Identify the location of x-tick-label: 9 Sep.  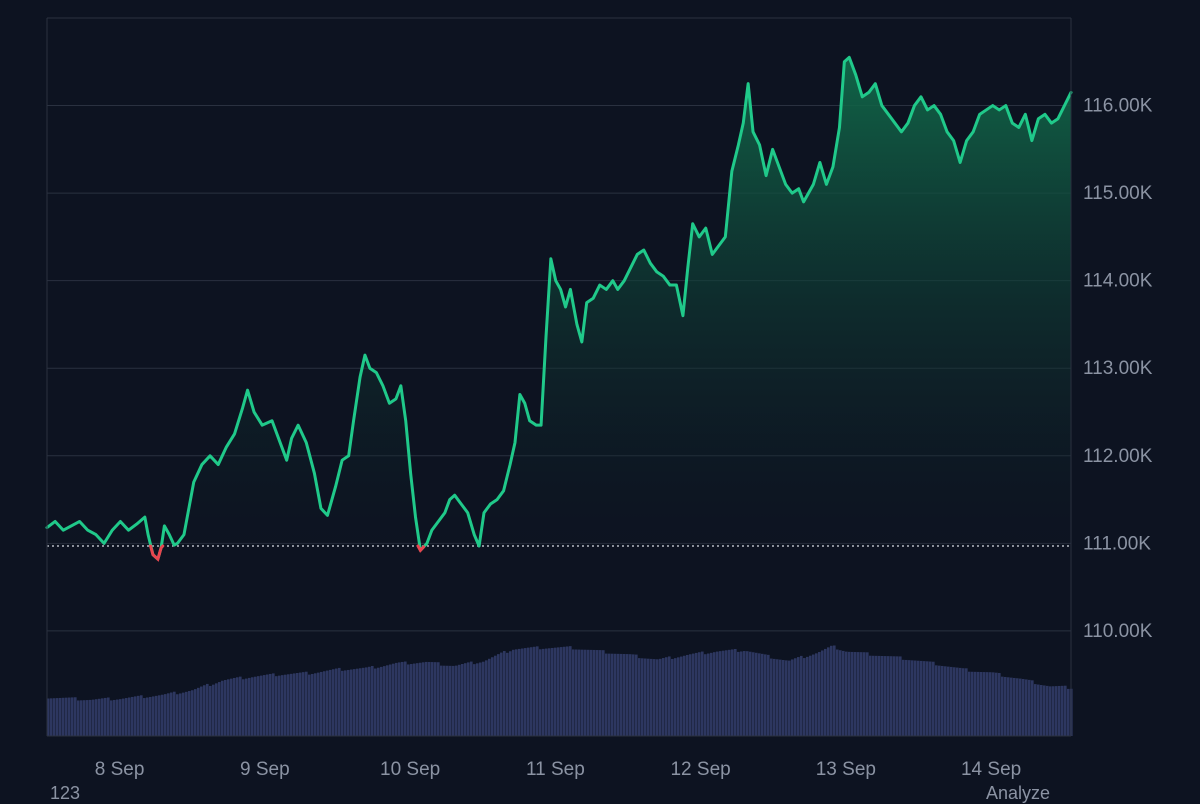
(265, 769).